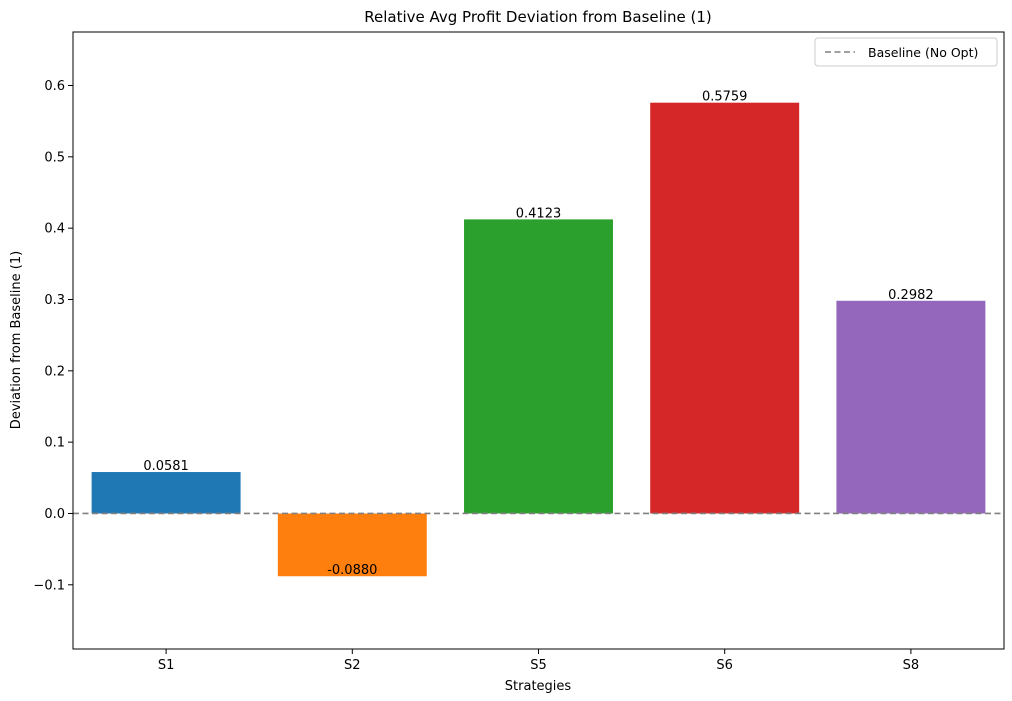 Image resolution: width=1012 pixels, height=701 pixels. What do you see at coordinates (53, 336) in the screenshot?
I see `y-axis: −0.1 0.0 0.1 0.2 0.3 0.4 0.5 0.6` at bounding box center [53, 336].